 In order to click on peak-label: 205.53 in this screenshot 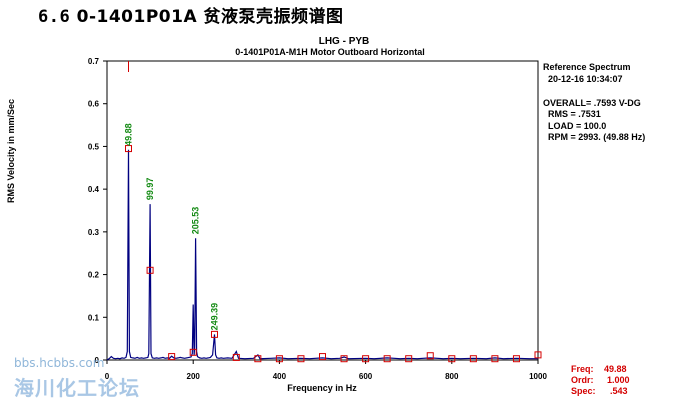, I will do `click(196, 221)`.